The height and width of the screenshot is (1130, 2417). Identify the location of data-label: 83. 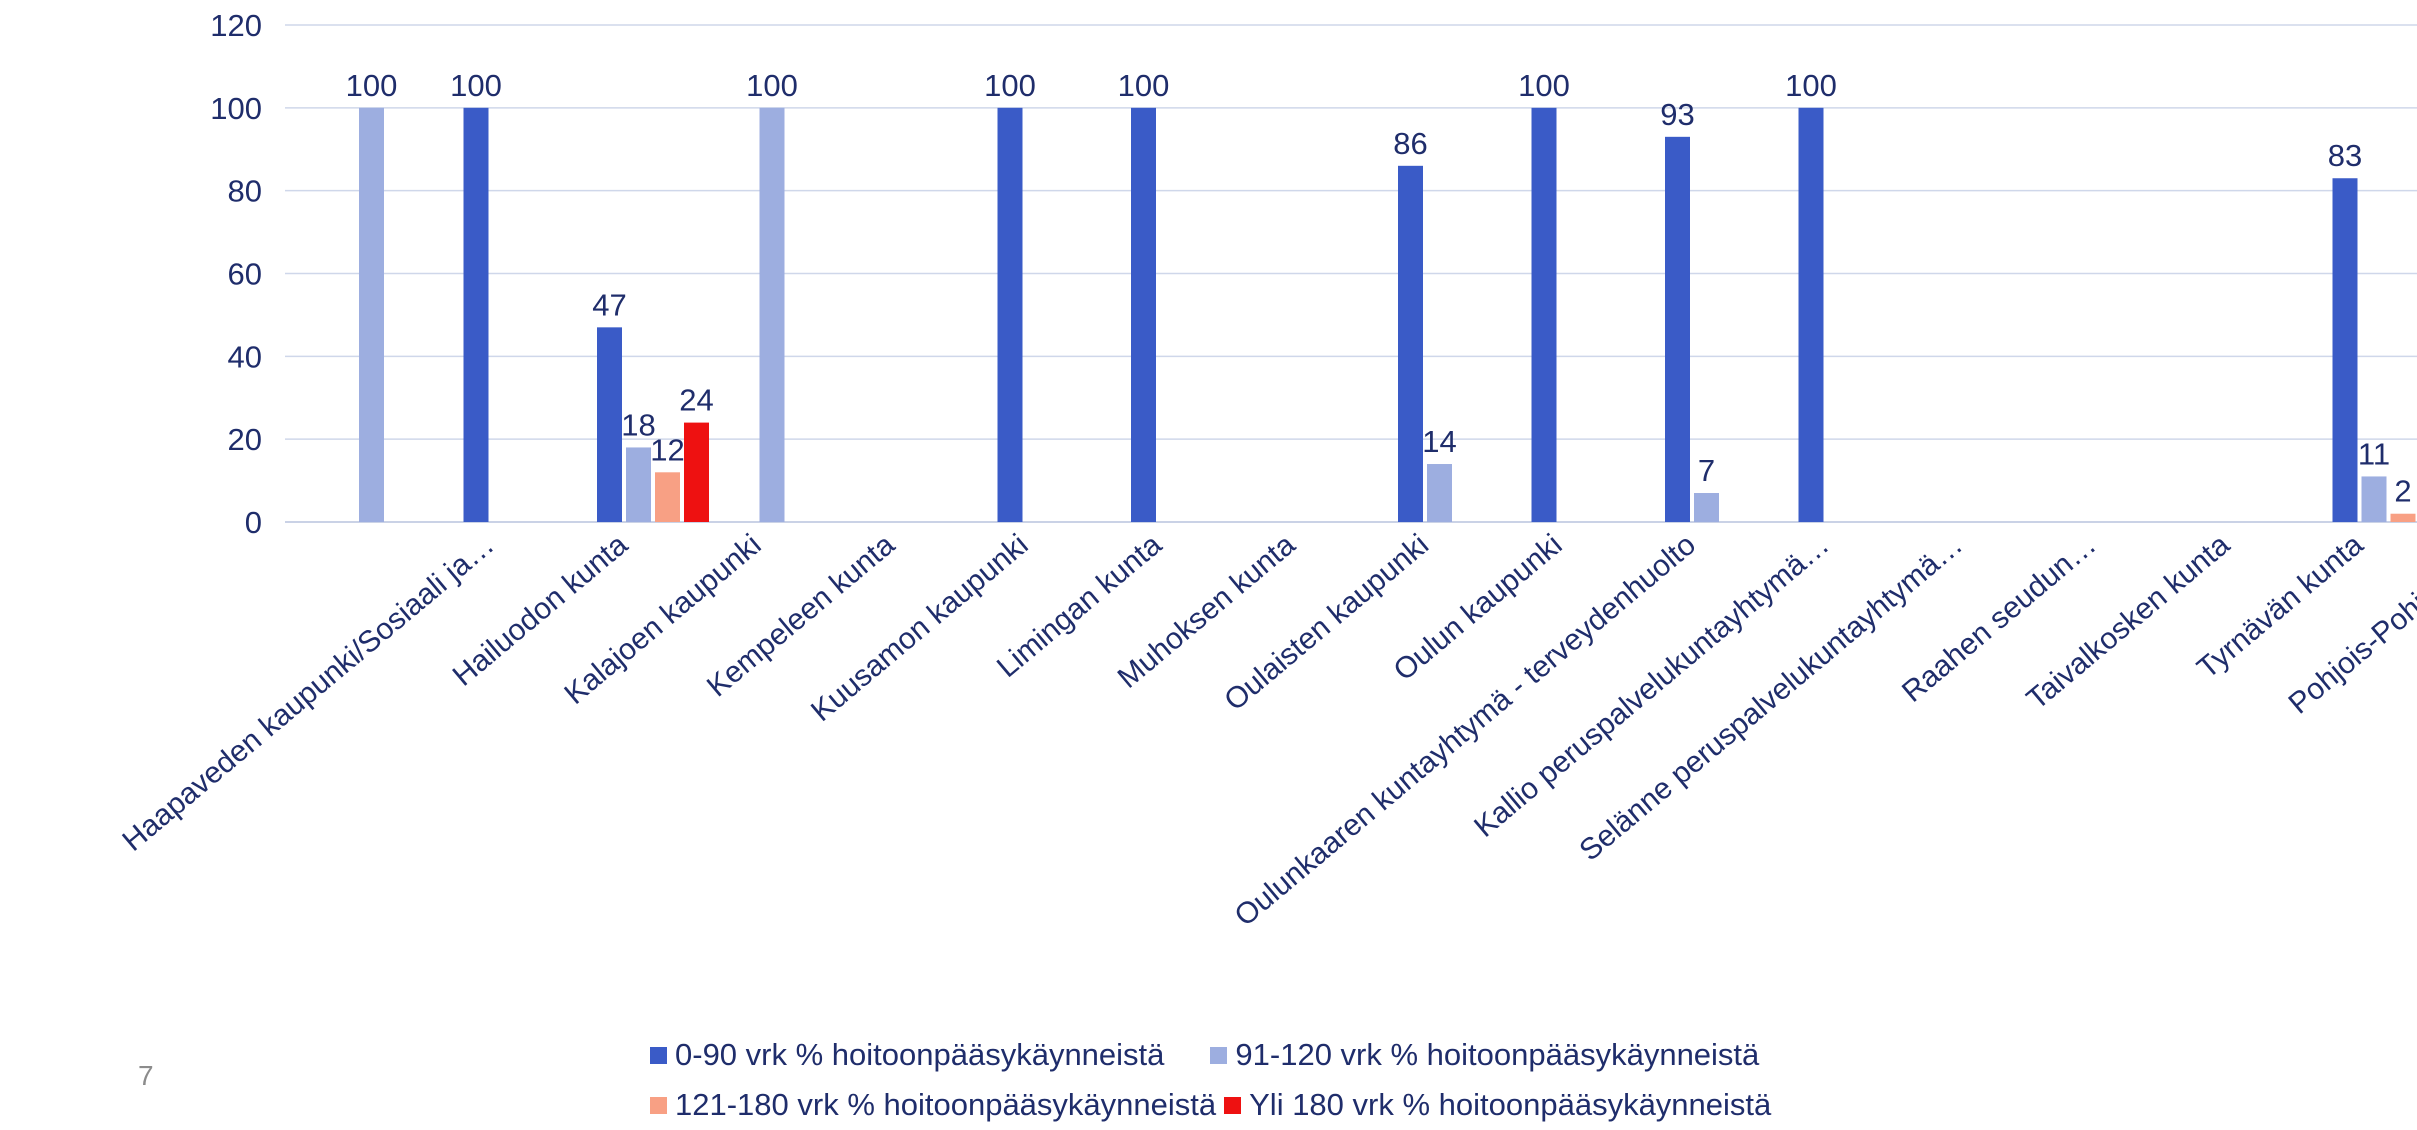
(2345, 155).